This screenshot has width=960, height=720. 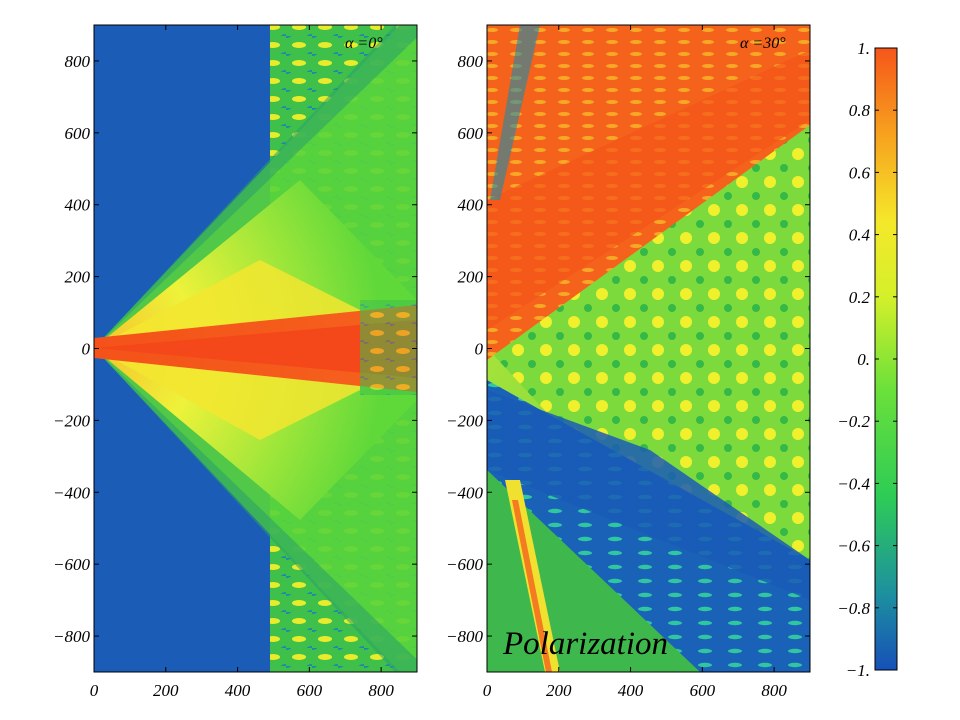 What do you see at coordinates (648, 190) in the screenshot?
I see `panel2-orange-core` at bounding box center [648, 190].